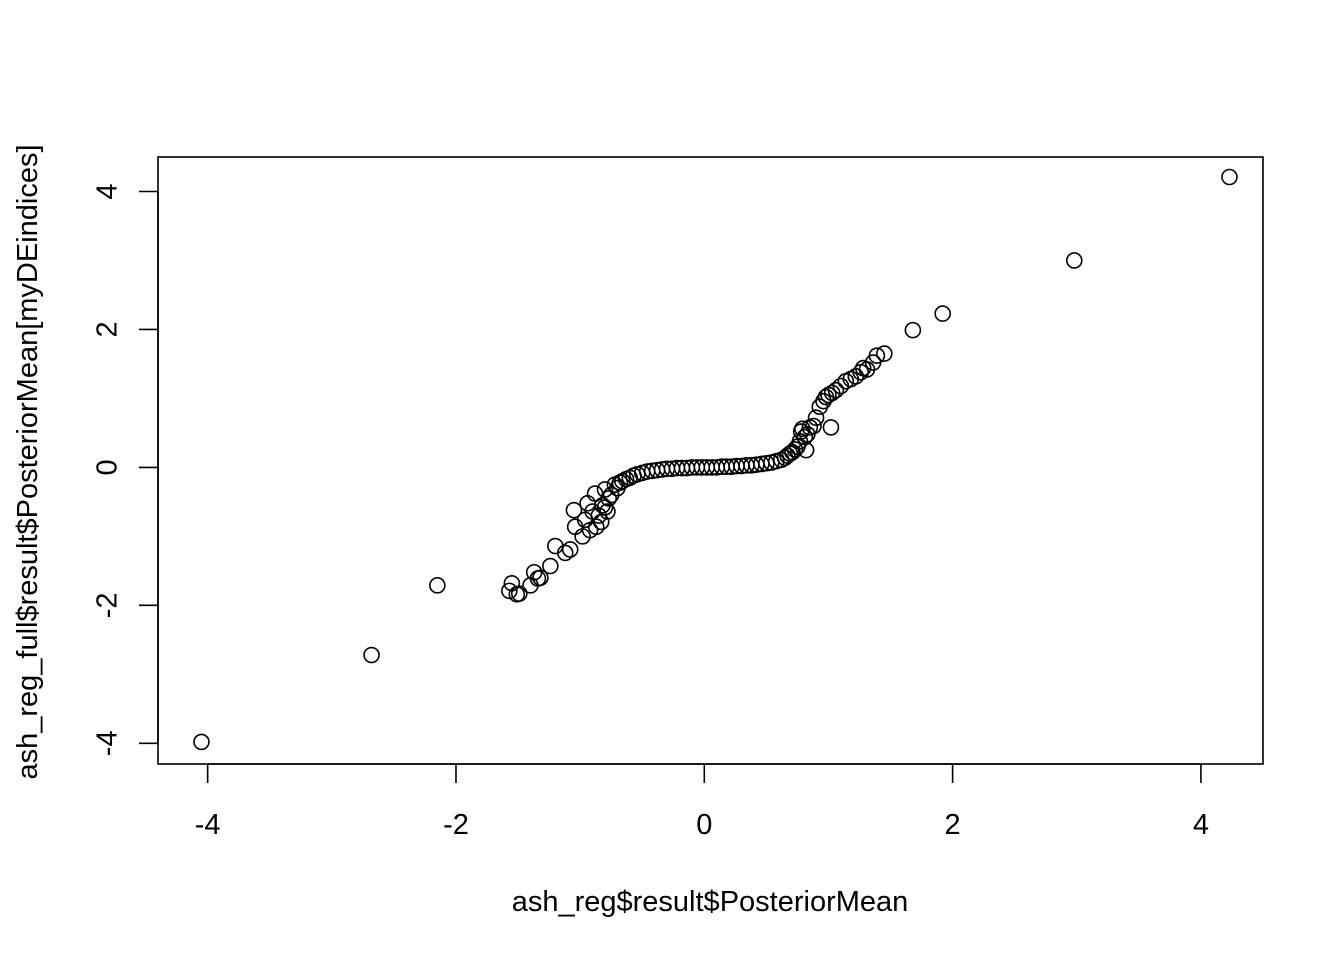  What do you see at coordinates (953, 825) in the screenshot?
I see `x-tick-label: 2` at bounding box center [953, 825].